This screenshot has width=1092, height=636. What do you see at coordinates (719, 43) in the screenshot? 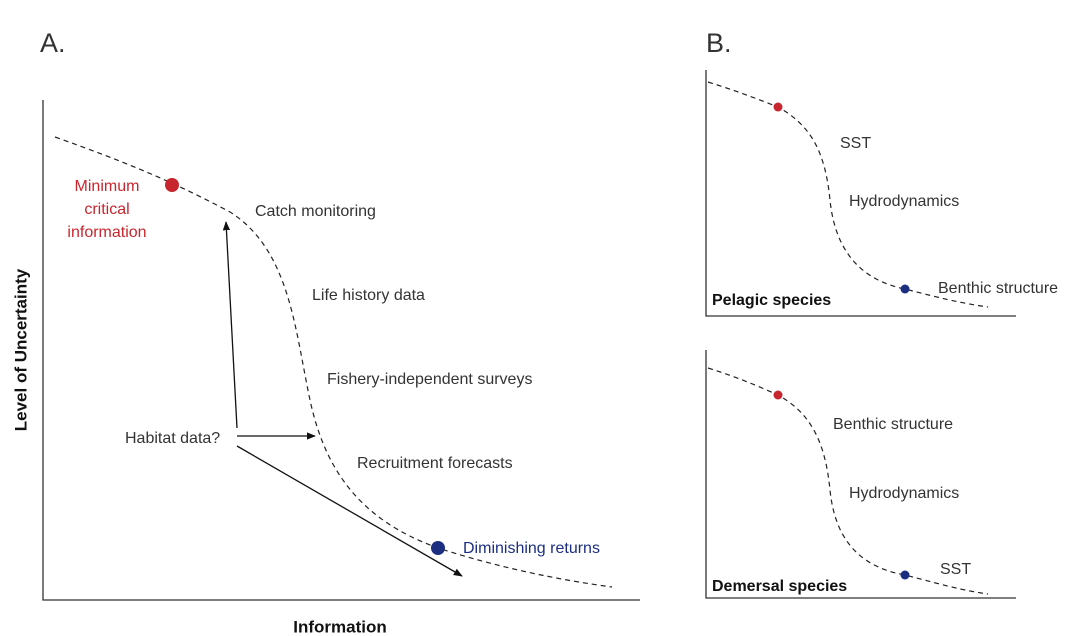
I see `panel-label: B.` at bounding box center [719, 43].